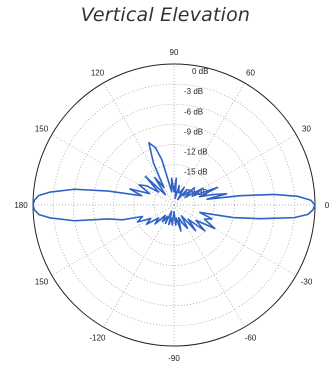 Image resolution: width=331 pixels, height=367 pixels. I want to click on radial-tick-label: -15 dB, so click(196, 172).